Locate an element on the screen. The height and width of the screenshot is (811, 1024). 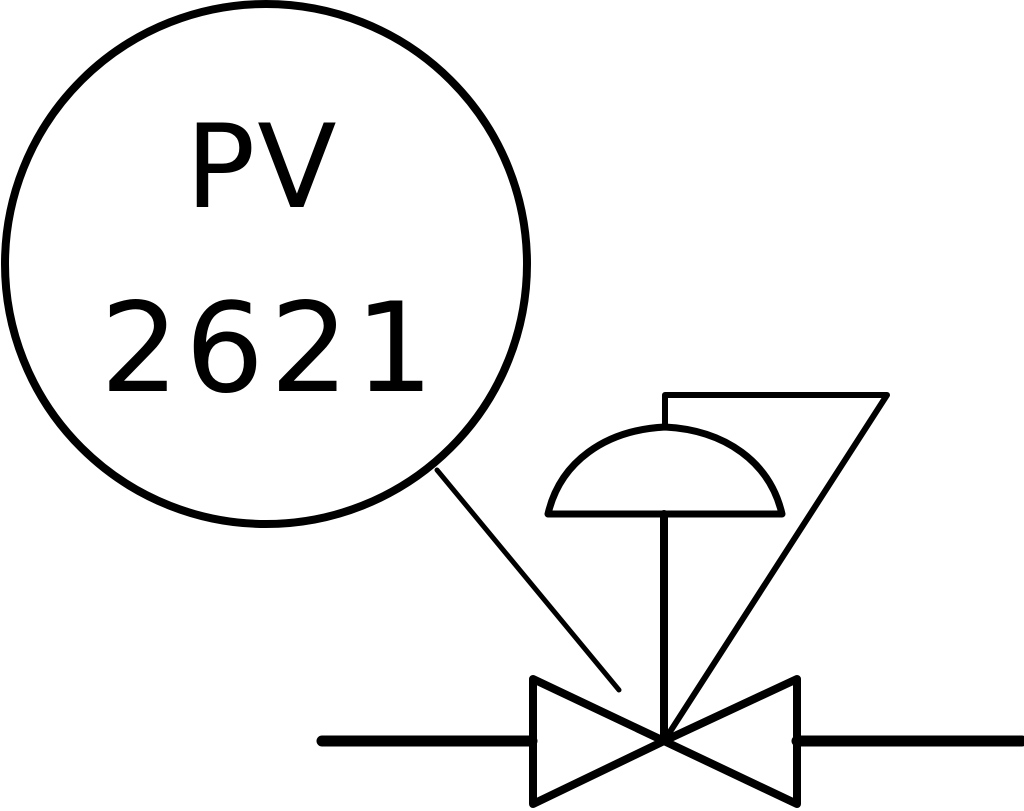
instrument-letters: PV is located at coordinates (261, 167).